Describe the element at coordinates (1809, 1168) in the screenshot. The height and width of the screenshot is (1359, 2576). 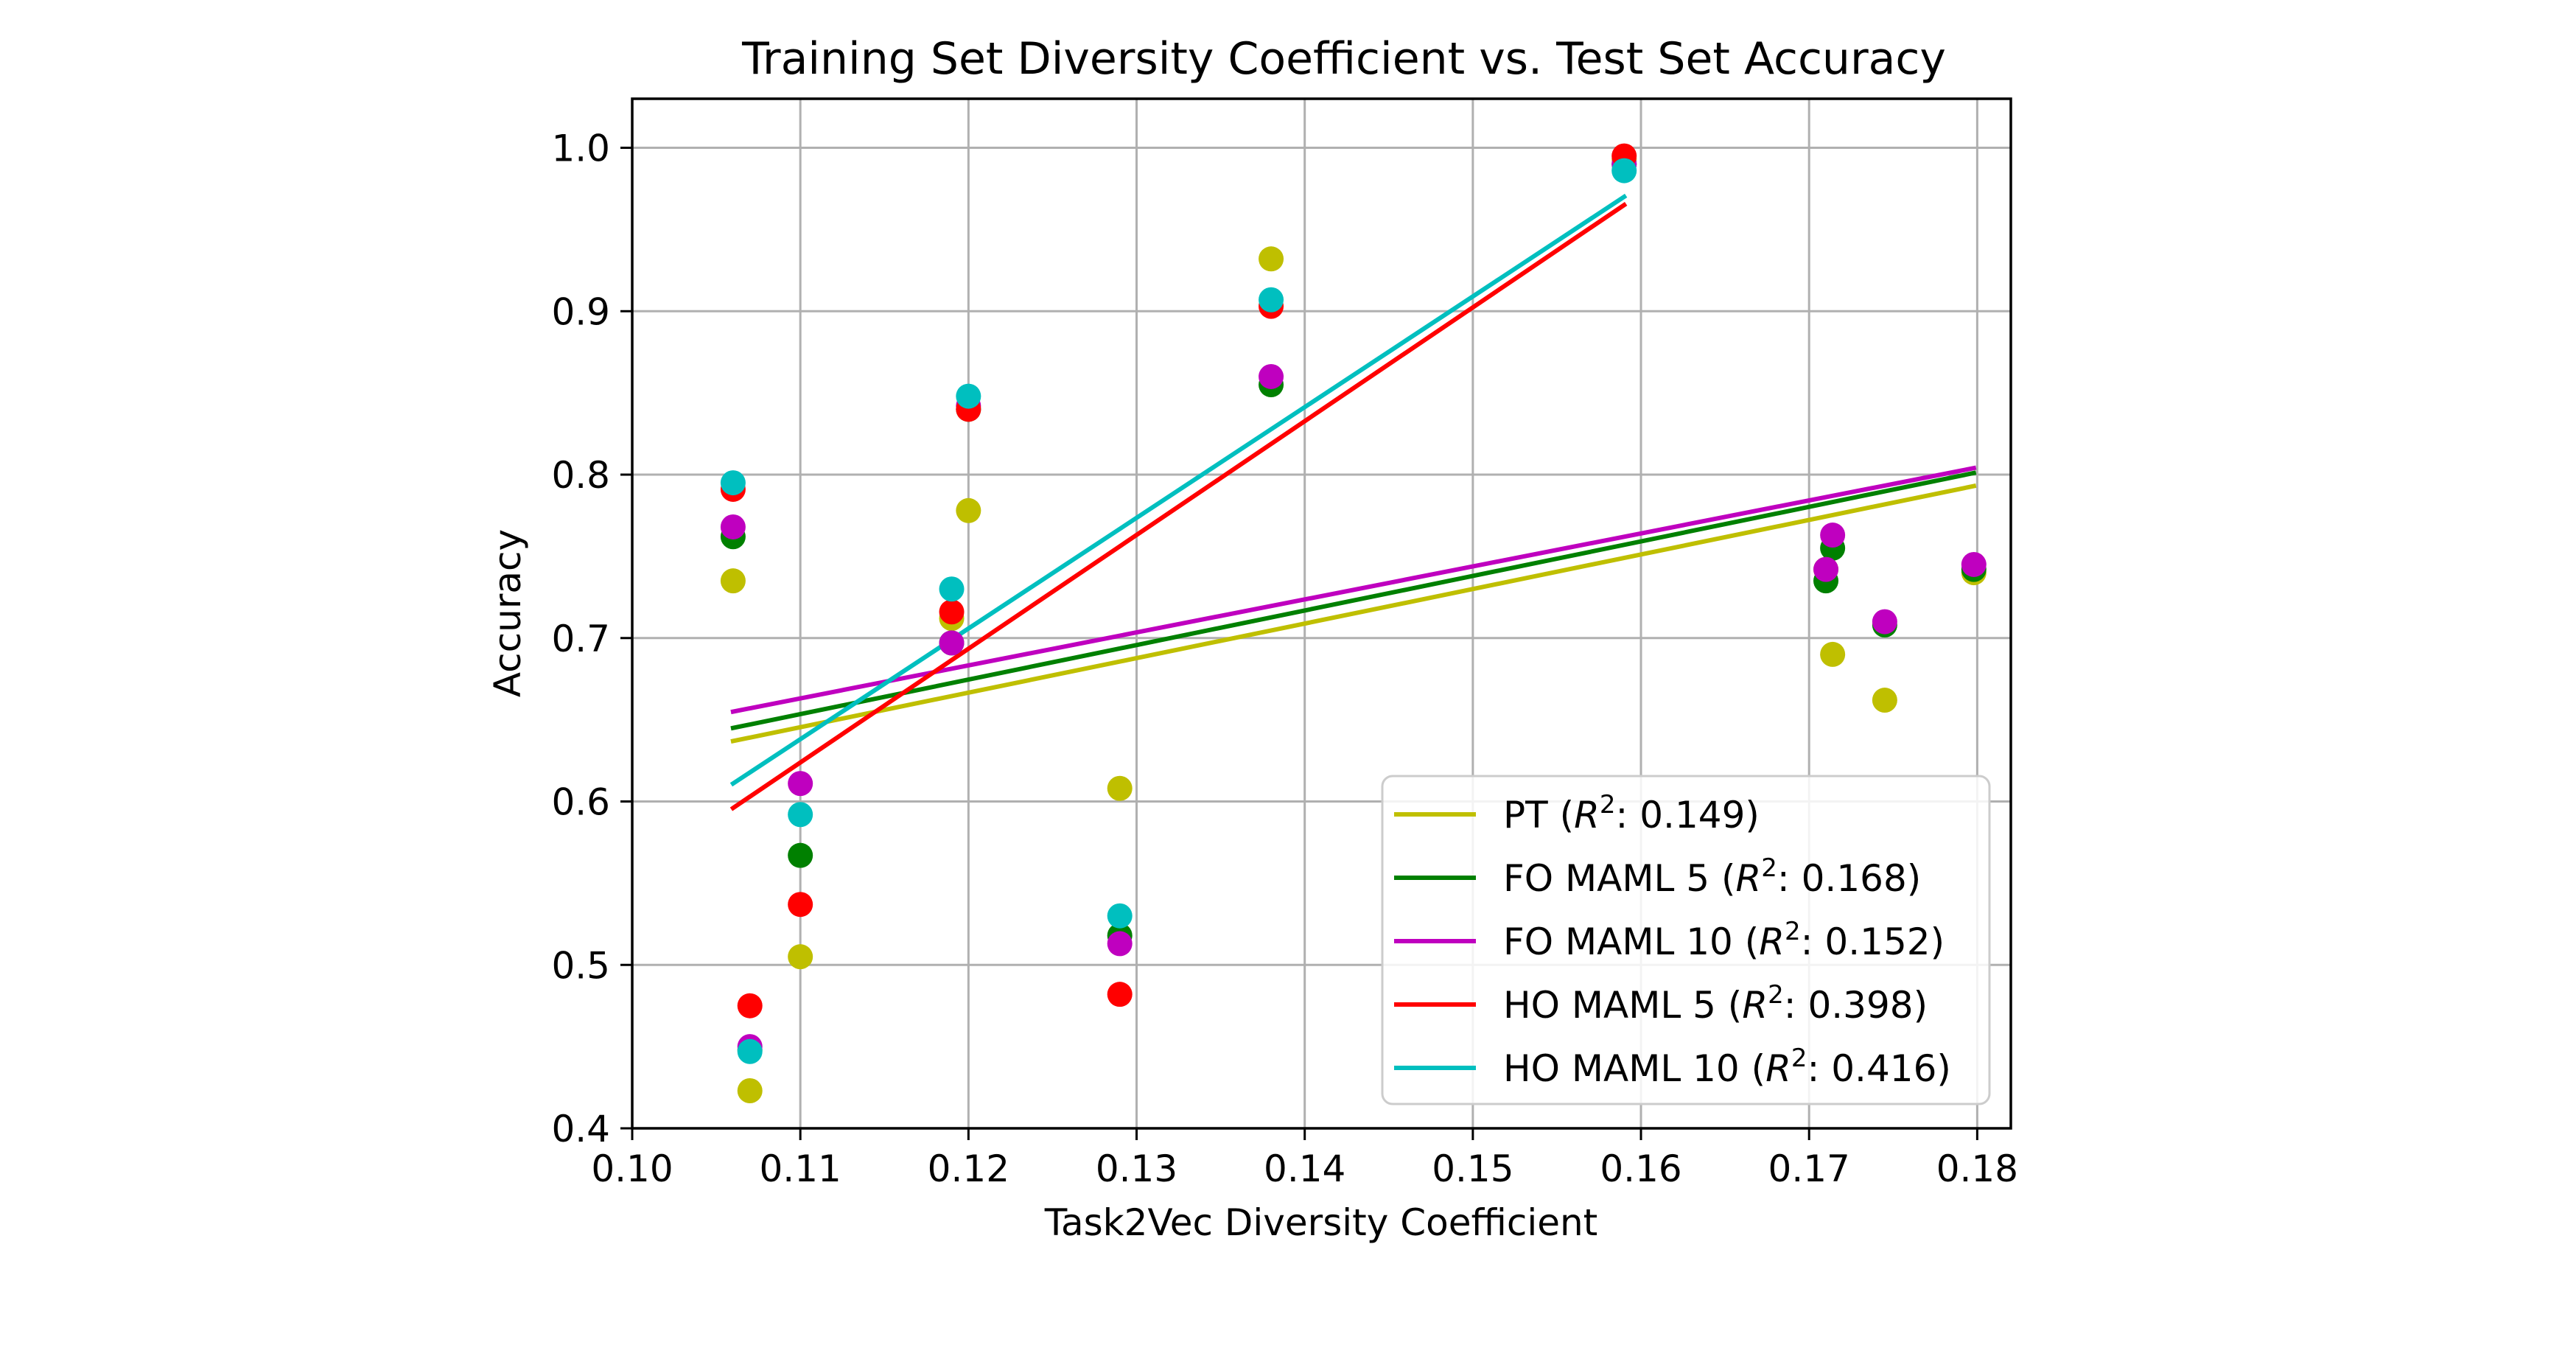
I see `x-tick-label: 0.17` at that location.